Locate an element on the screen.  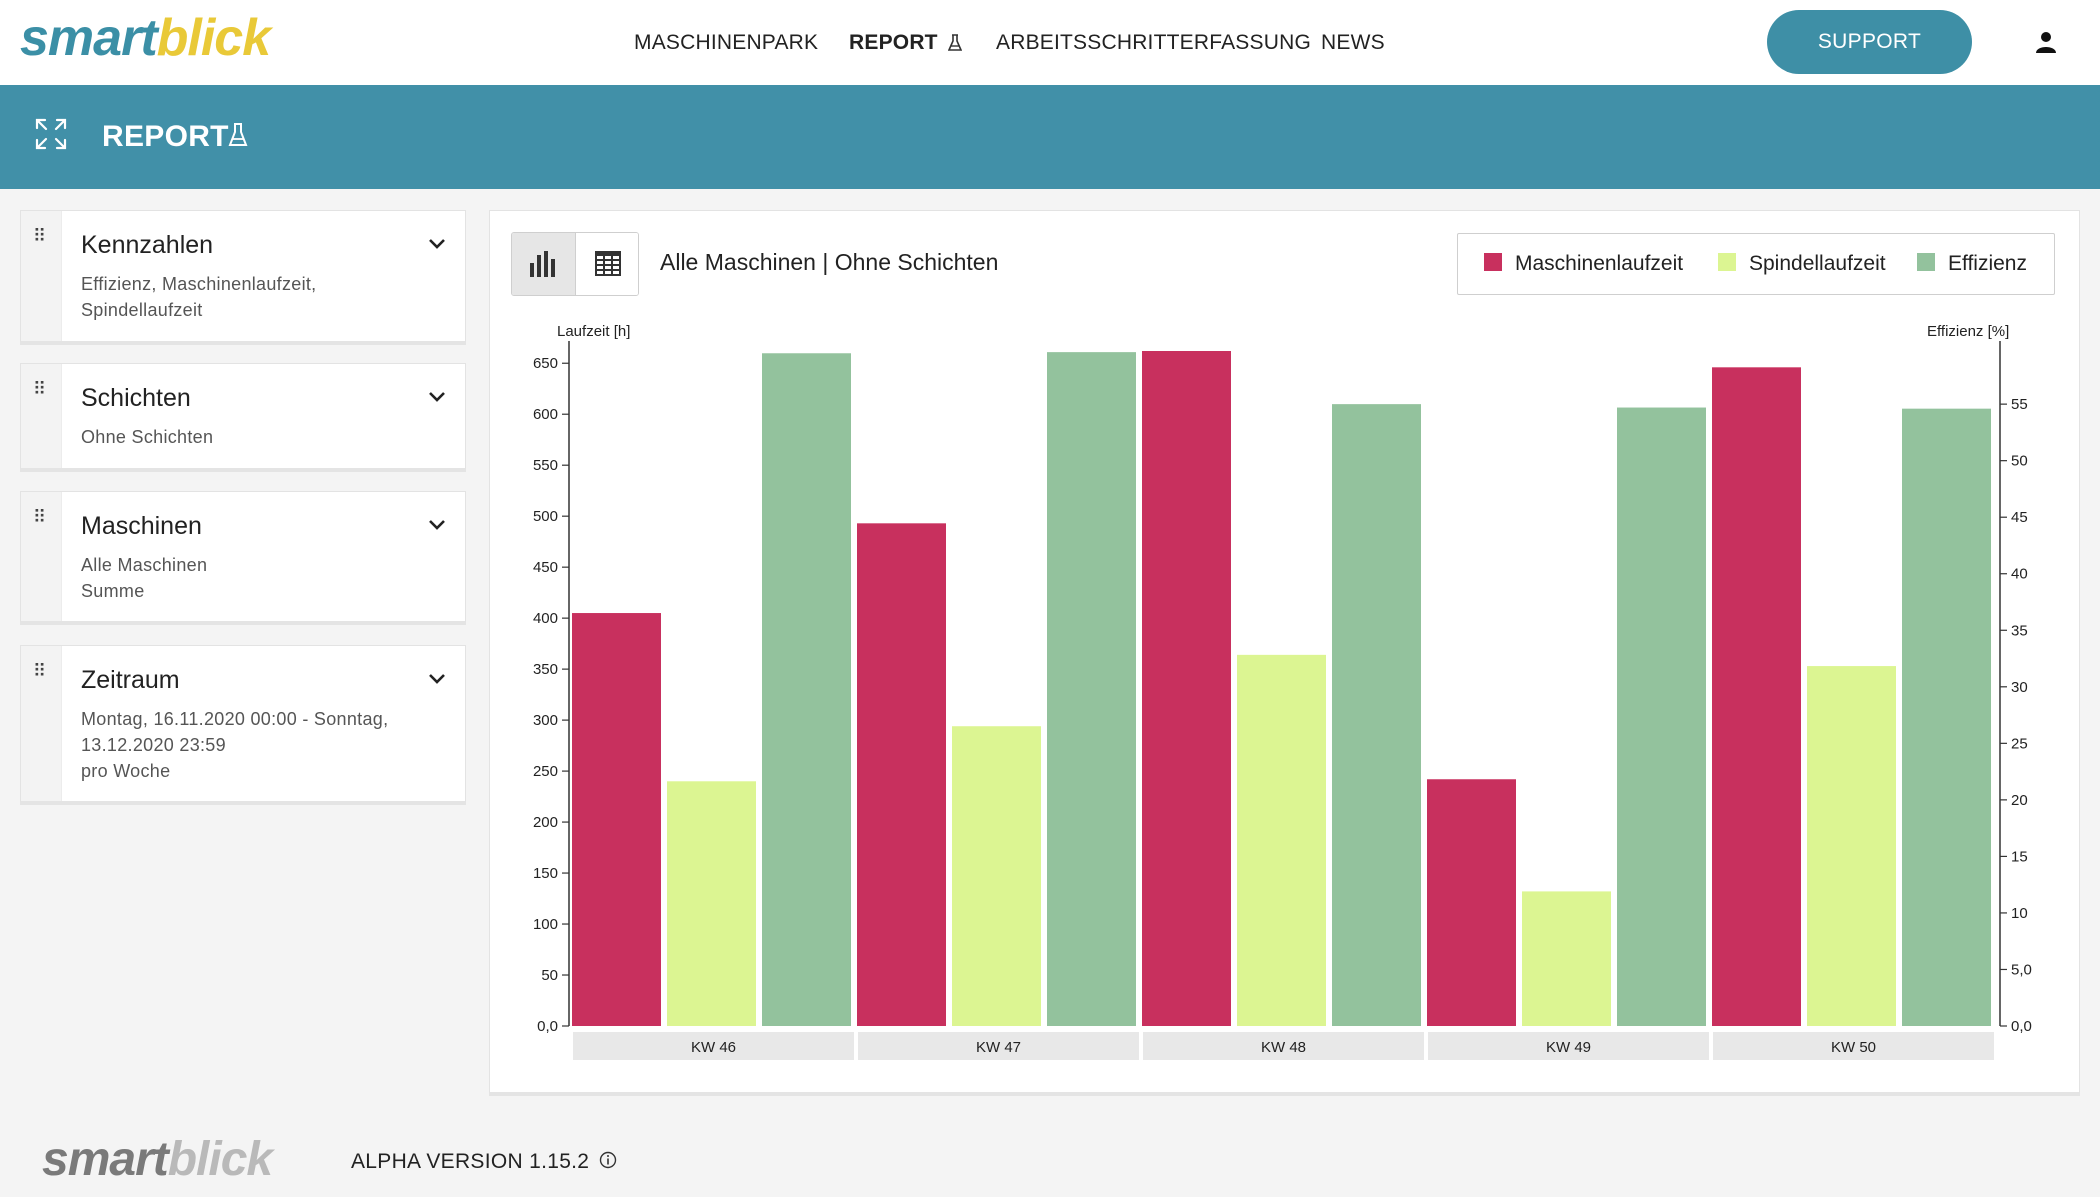
y-axis-label: Laufzeit [h] is located at coordinates (593, 331).